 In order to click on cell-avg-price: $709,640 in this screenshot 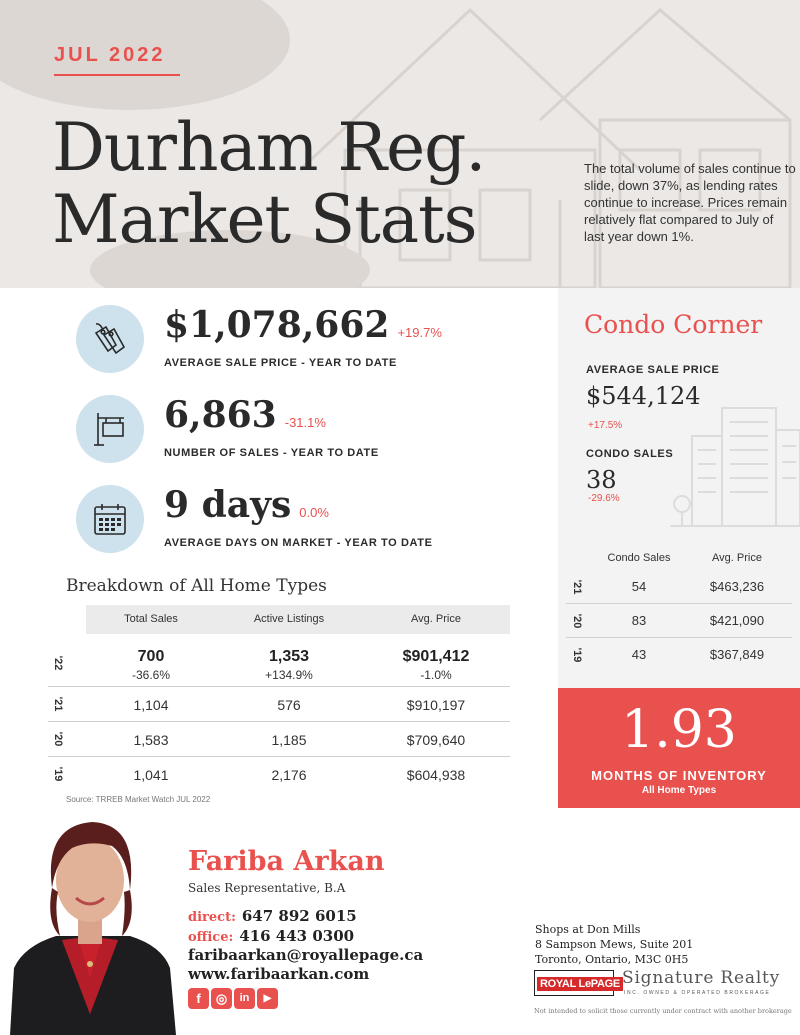, I will do `click(436, 740)`.